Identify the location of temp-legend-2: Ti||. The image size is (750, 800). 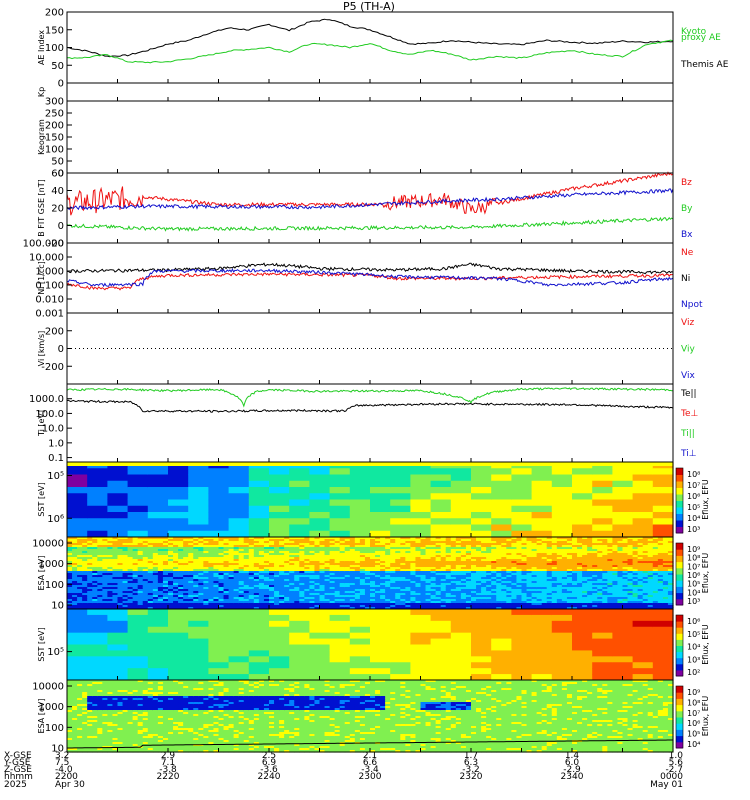
(687, 434).